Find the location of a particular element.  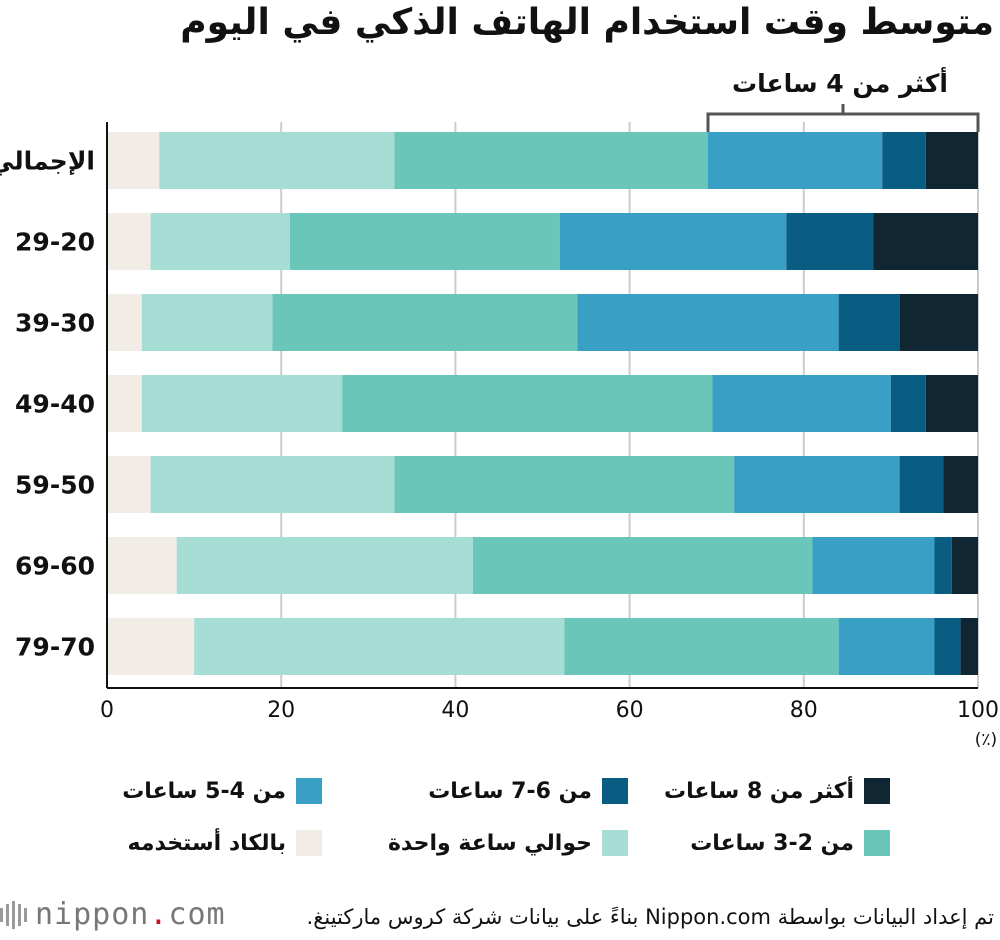

x-tick-label: 40 is located at coordinates (455, 710).